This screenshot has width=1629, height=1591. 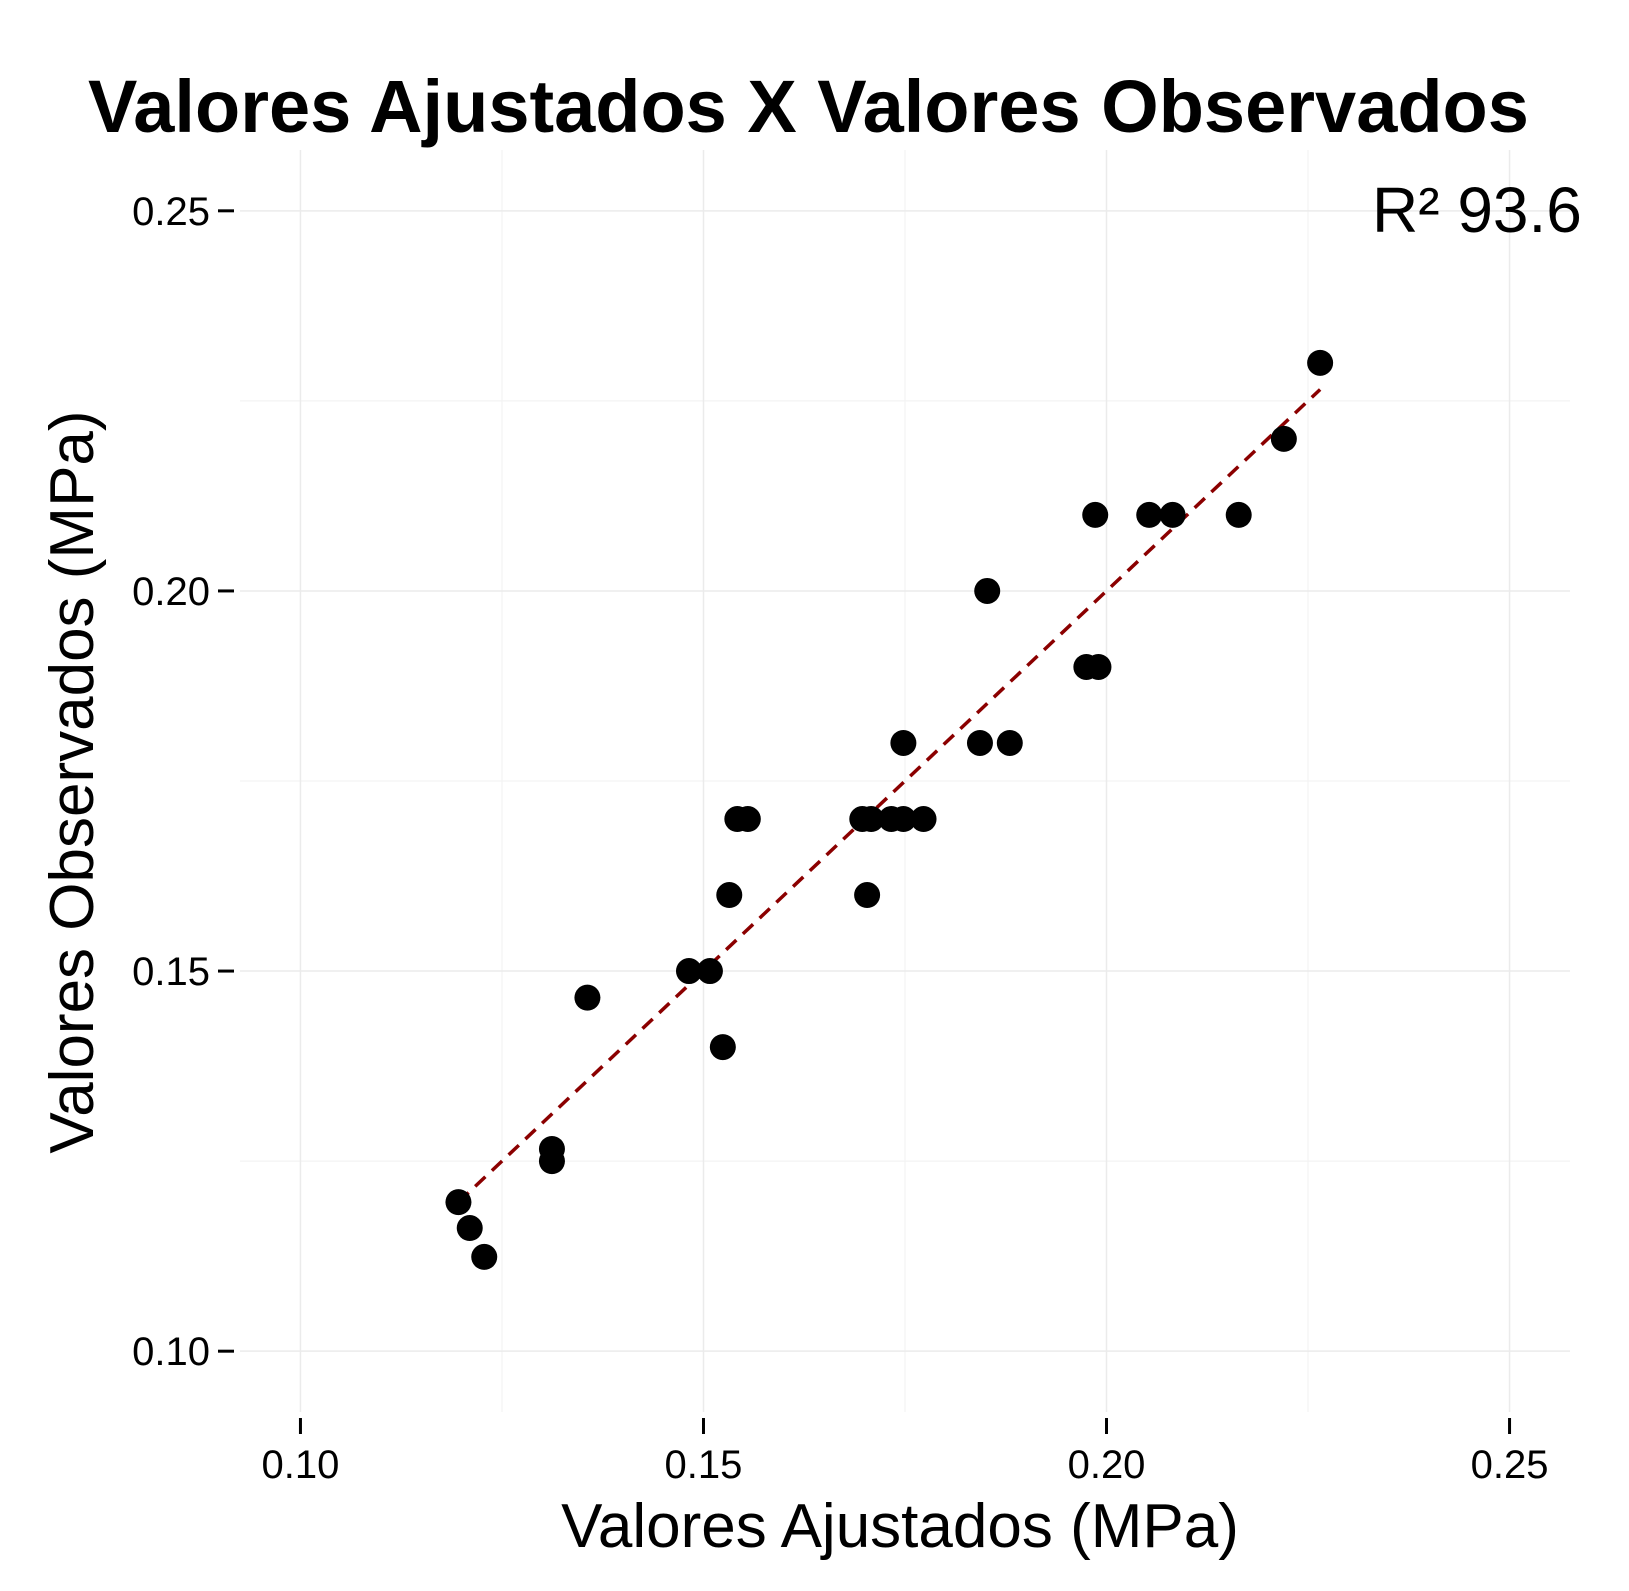 What do you see at coordinates (301, 1465) in the screenshot?
I see `x-tick-label: 0.10` at bounding box center [301, 1465].